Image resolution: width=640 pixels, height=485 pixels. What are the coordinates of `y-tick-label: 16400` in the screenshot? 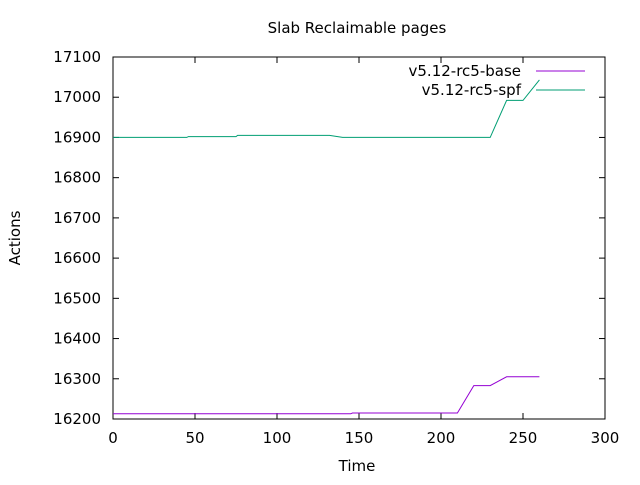 It's located at (77, 339).